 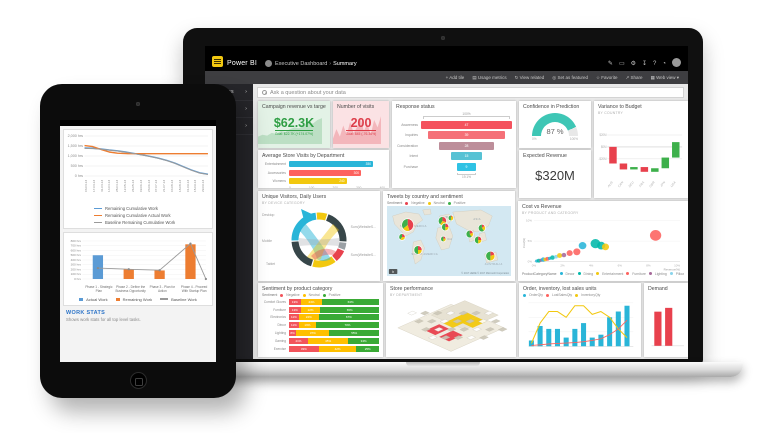 I want to click on settings-icon: ⚙, so click(x=633, y=64).